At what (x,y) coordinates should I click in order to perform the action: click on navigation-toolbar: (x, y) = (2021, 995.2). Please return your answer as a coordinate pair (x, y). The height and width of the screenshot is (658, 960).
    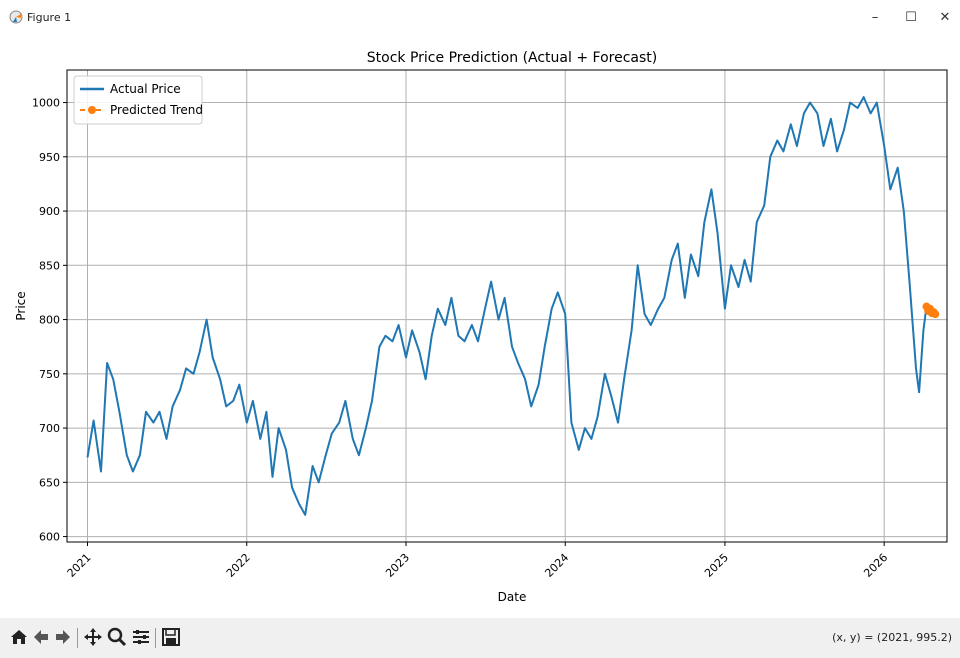
    Looking at the image, I should click on (480, 638).